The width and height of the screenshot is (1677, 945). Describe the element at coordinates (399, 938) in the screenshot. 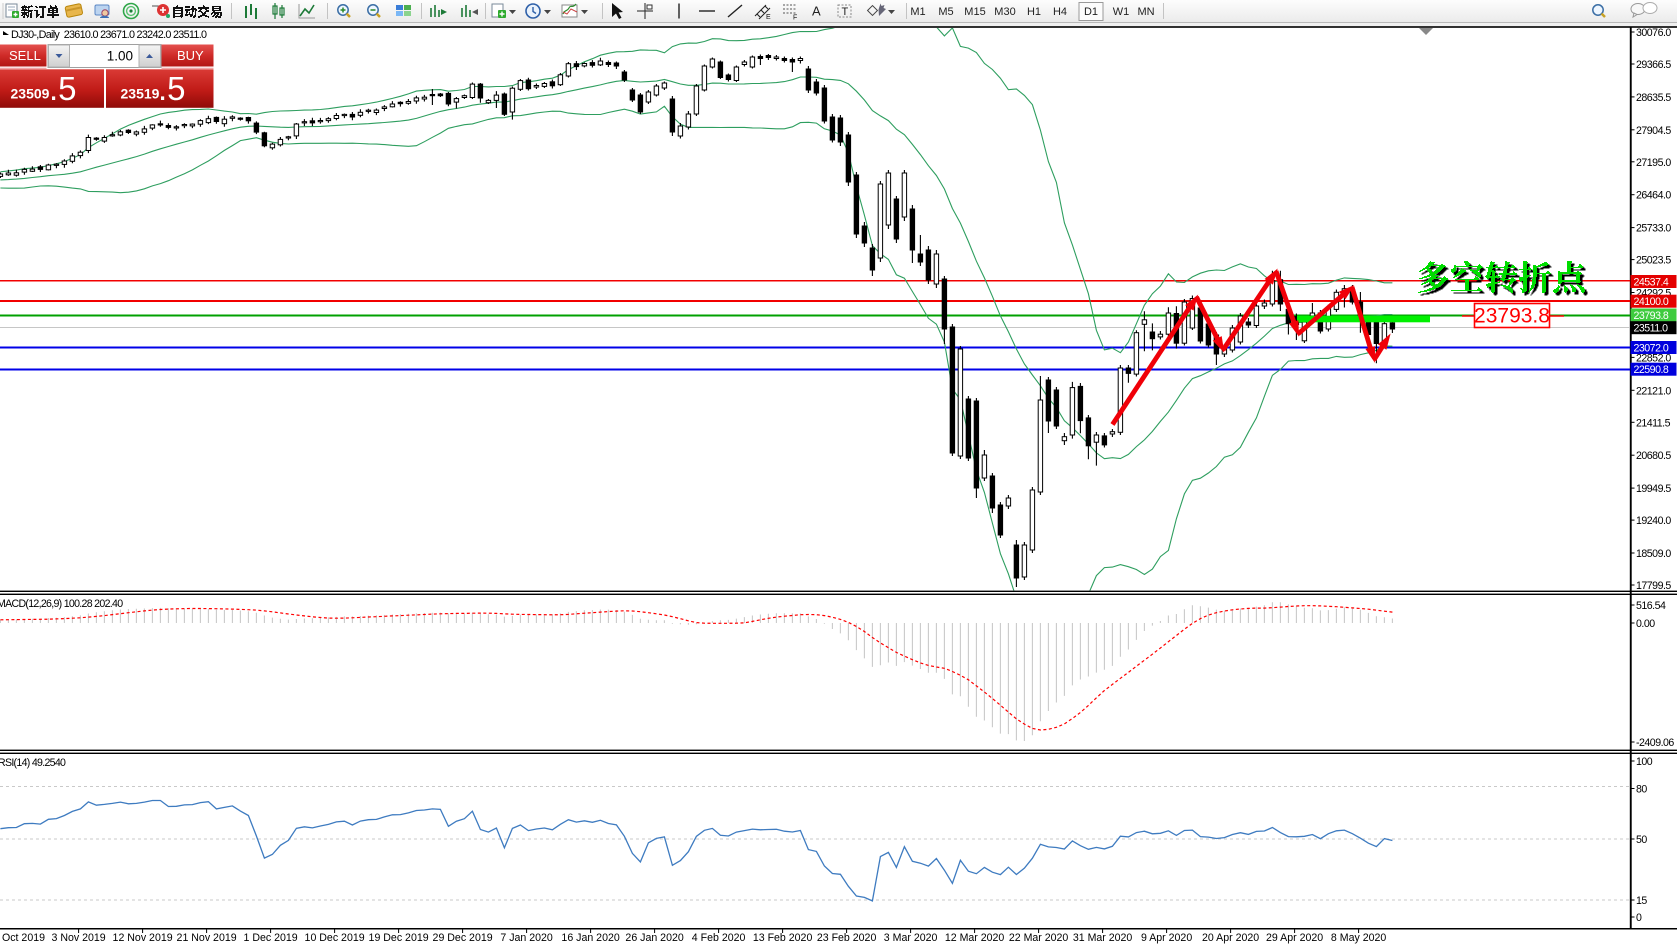

I see `svg-text: 19 Dec 2019` at that location.